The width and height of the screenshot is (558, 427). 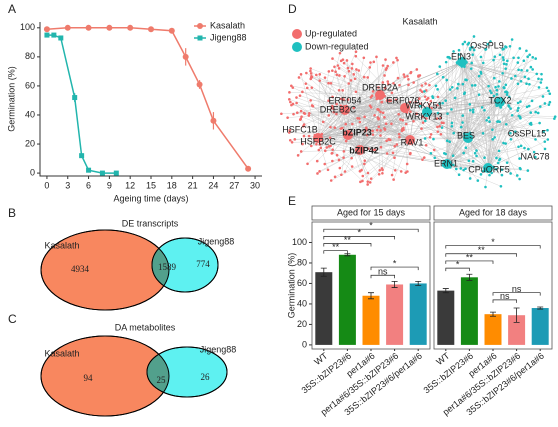 I want to click on legend-label: Down-regulated, so click(x=337, y=46).